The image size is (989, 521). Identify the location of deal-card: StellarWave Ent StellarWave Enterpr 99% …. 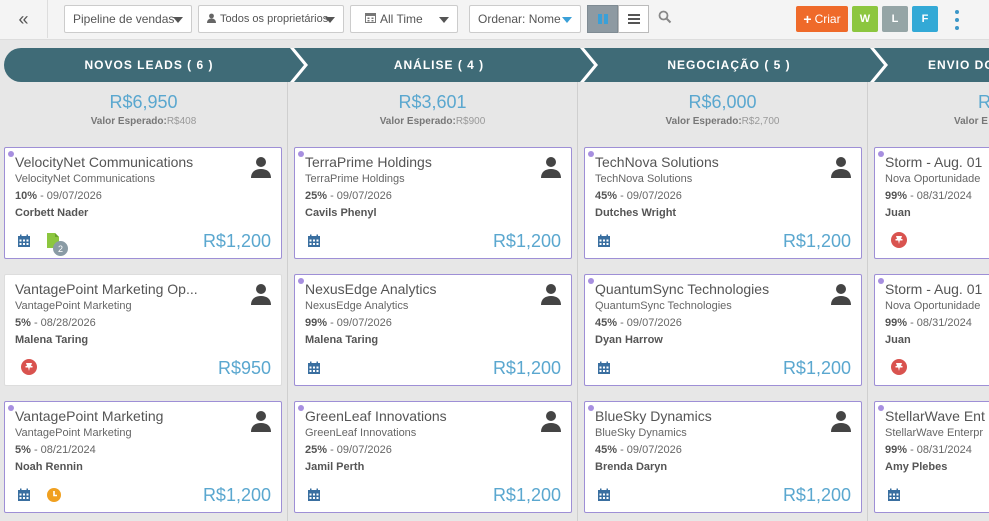
(931, 457).